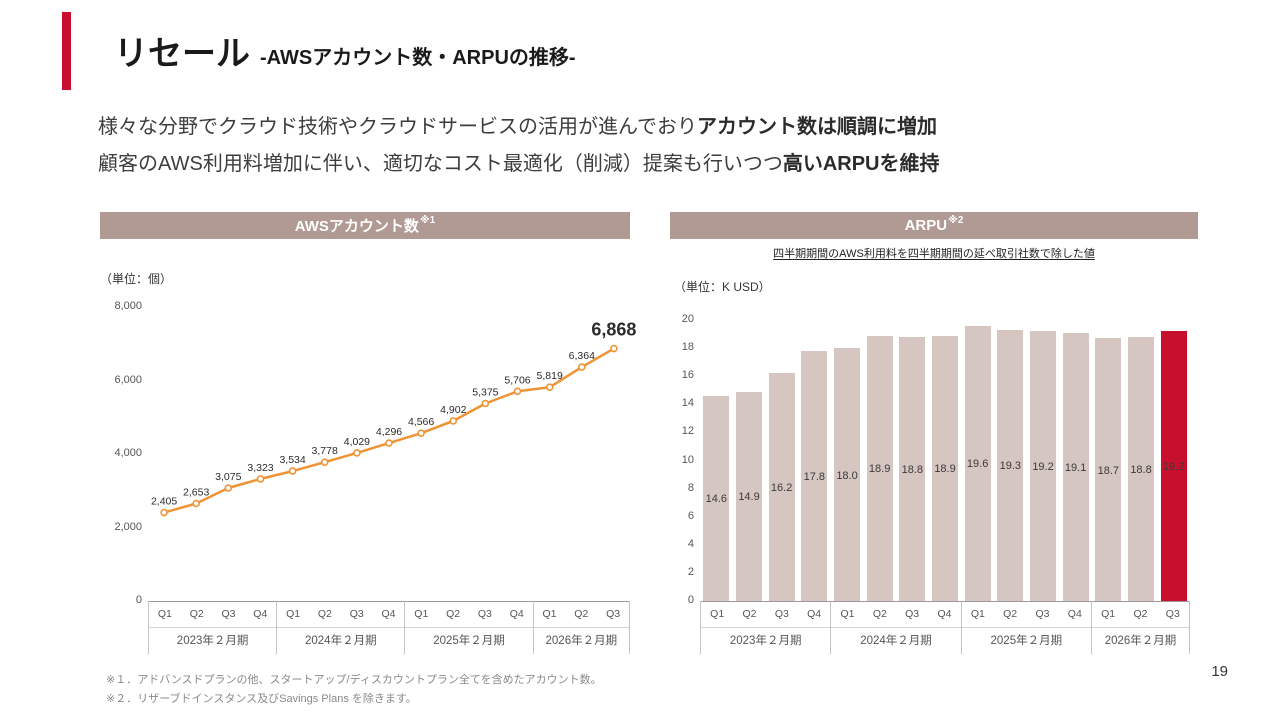 Image resolution: width=1280 pixels, height=720 pixels. What do you see at coordinates (418, 57) in the screenshot?
I see `page-title-subtitle: -AWSアカウント数・ARPUの推移-` at bounding box center [418, 57].